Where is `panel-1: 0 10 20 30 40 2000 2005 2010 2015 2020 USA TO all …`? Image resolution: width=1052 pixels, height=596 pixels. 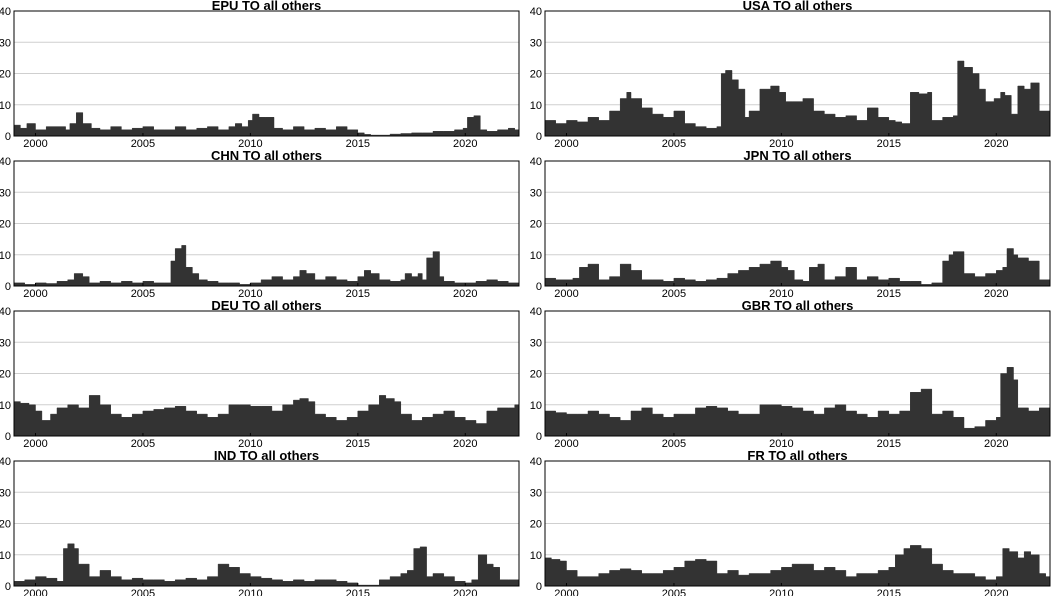 panel-1: 0 10 20 30 40 2000 2005 2010 2015 2020 USA TO all … is located at coordinates (790, 75).